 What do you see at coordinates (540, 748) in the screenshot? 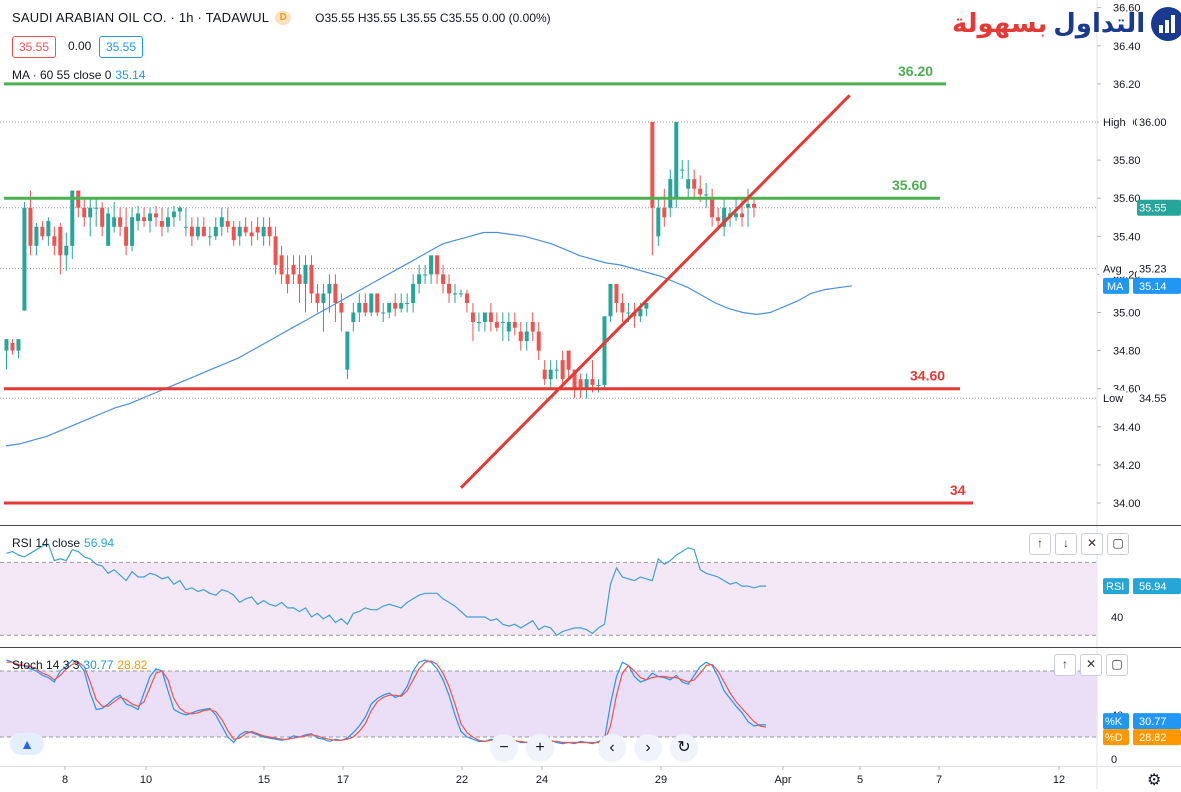
I see `zoom-in-button: +` at bounding box center [540, 748].